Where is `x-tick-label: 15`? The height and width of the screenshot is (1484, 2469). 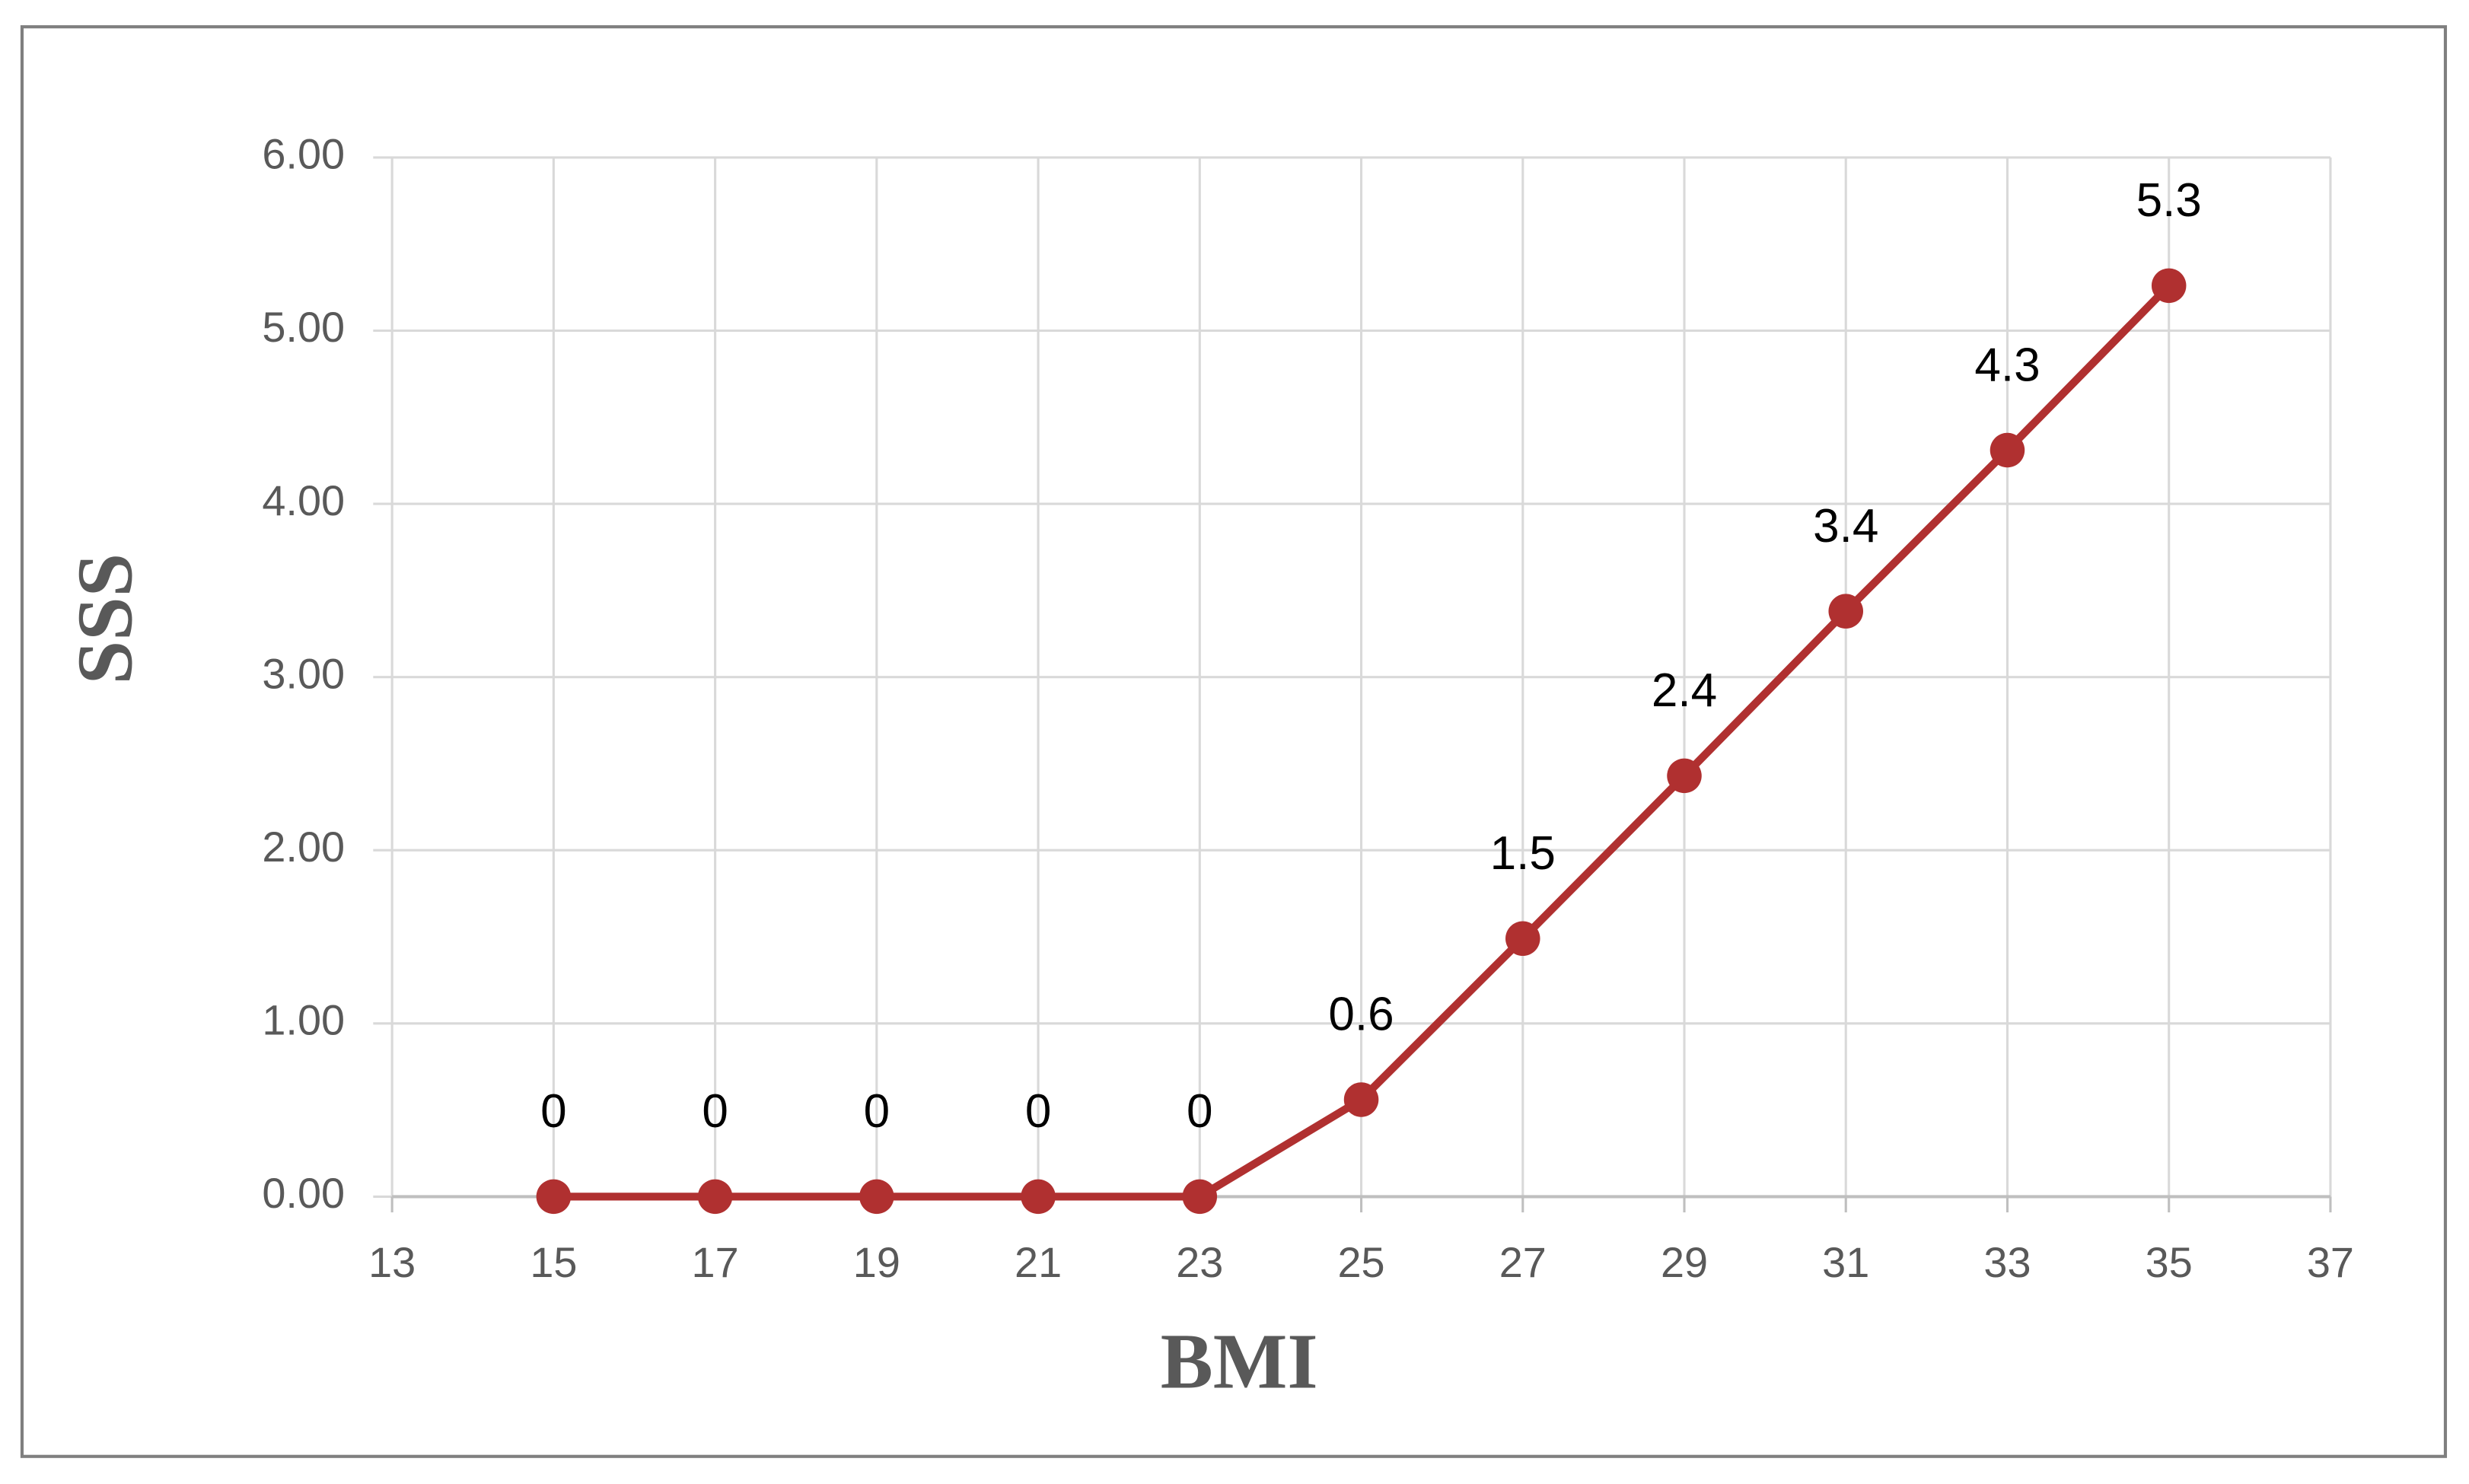 x-tick-label: 15 is located at coordinates (553, 1262).